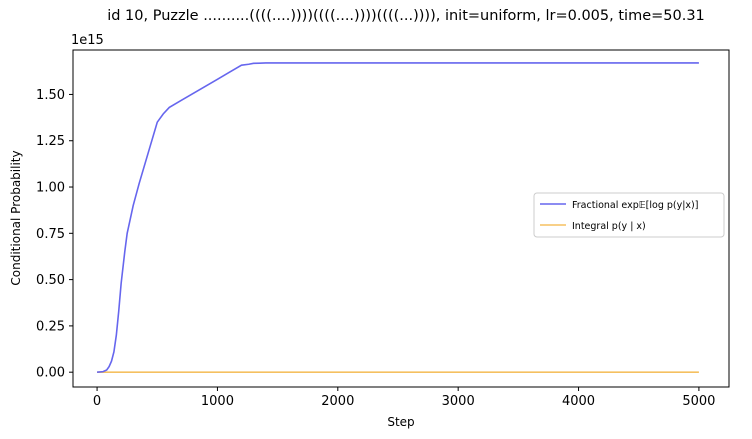 The height and width of the screenshot is (439, 752). What do you see at coordinates (400, 422) in the screenshot?
I see `x-axis-label: Step` at bounding box center [400, 422].